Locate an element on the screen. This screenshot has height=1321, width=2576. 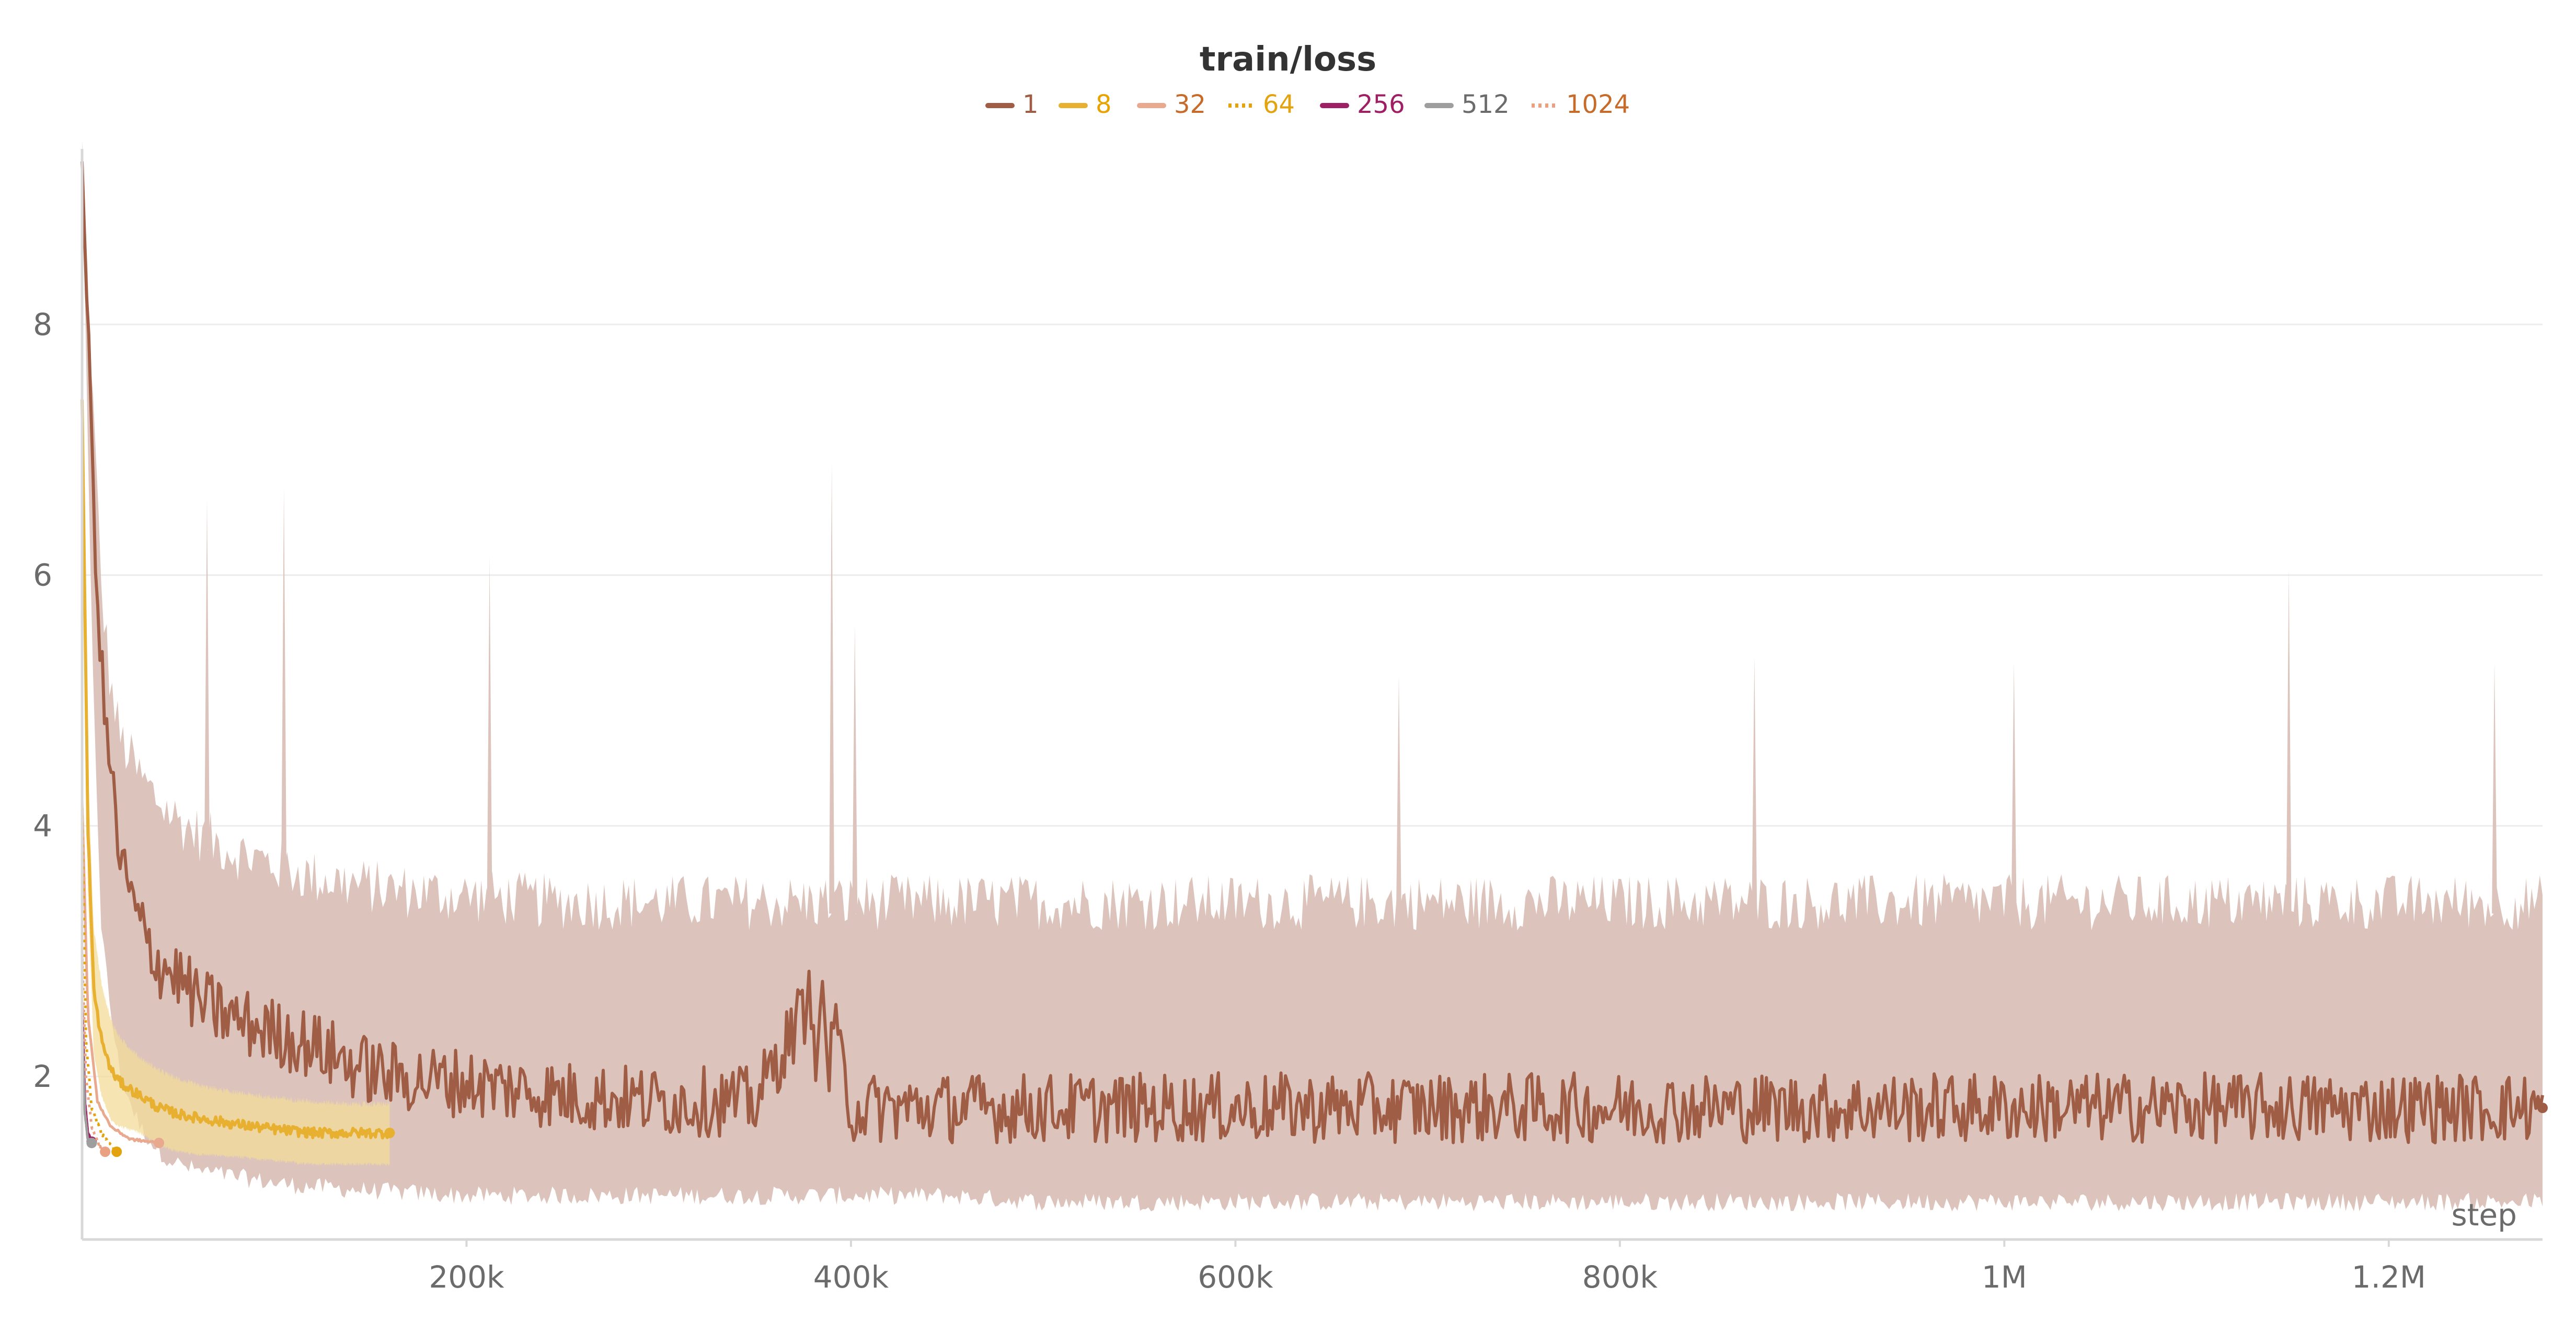
legend-item-512: 512 is located at coordinates (1467, 104).